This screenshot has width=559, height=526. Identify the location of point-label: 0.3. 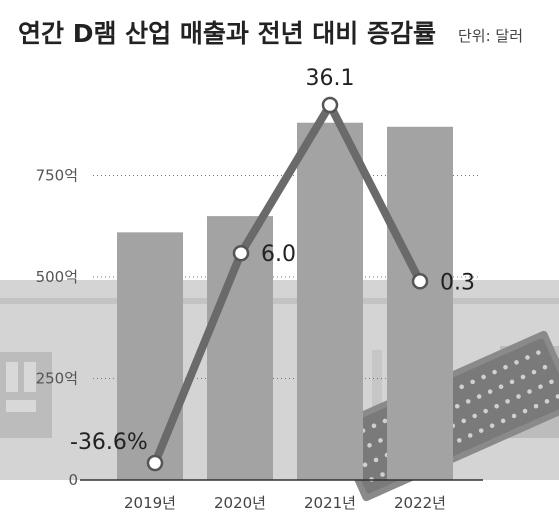
(457, 282).